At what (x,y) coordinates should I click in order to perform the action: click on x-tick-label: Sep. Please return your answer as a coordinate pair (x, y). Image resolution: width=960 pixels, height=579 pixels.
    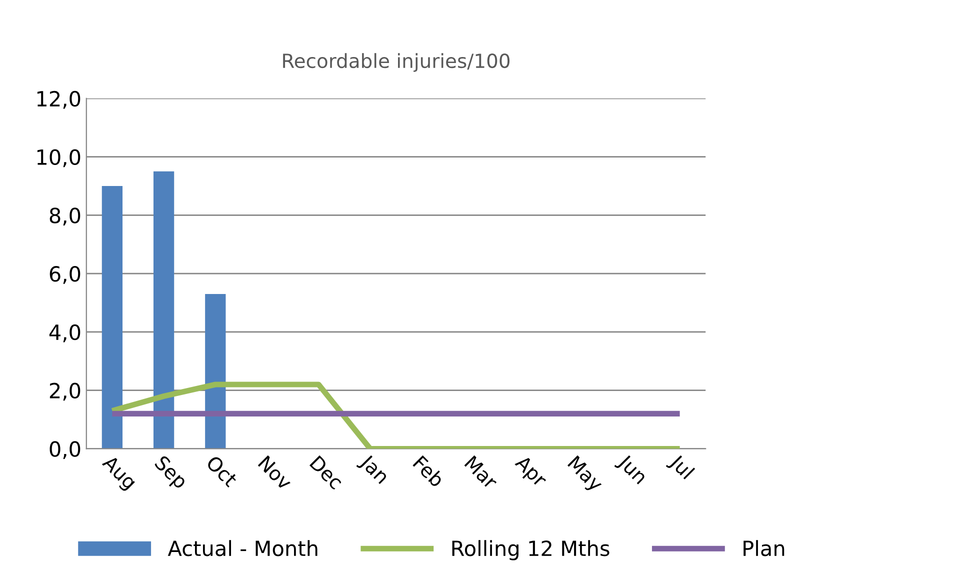
    Looking at the image, I should click on (170, 473).